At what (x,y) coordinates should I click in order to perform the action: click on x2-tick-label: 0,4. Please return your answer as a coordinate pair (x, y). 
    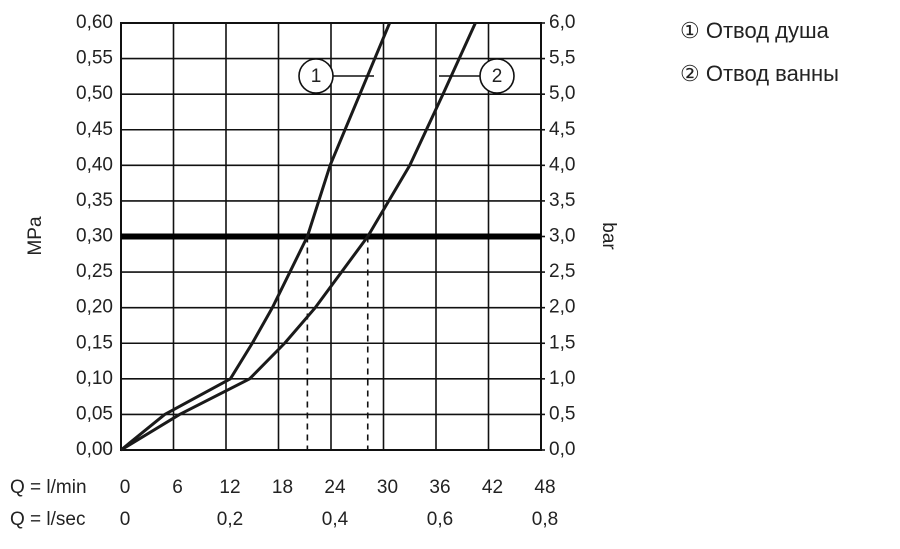
    Looking at the image, I should click on (335, 519).